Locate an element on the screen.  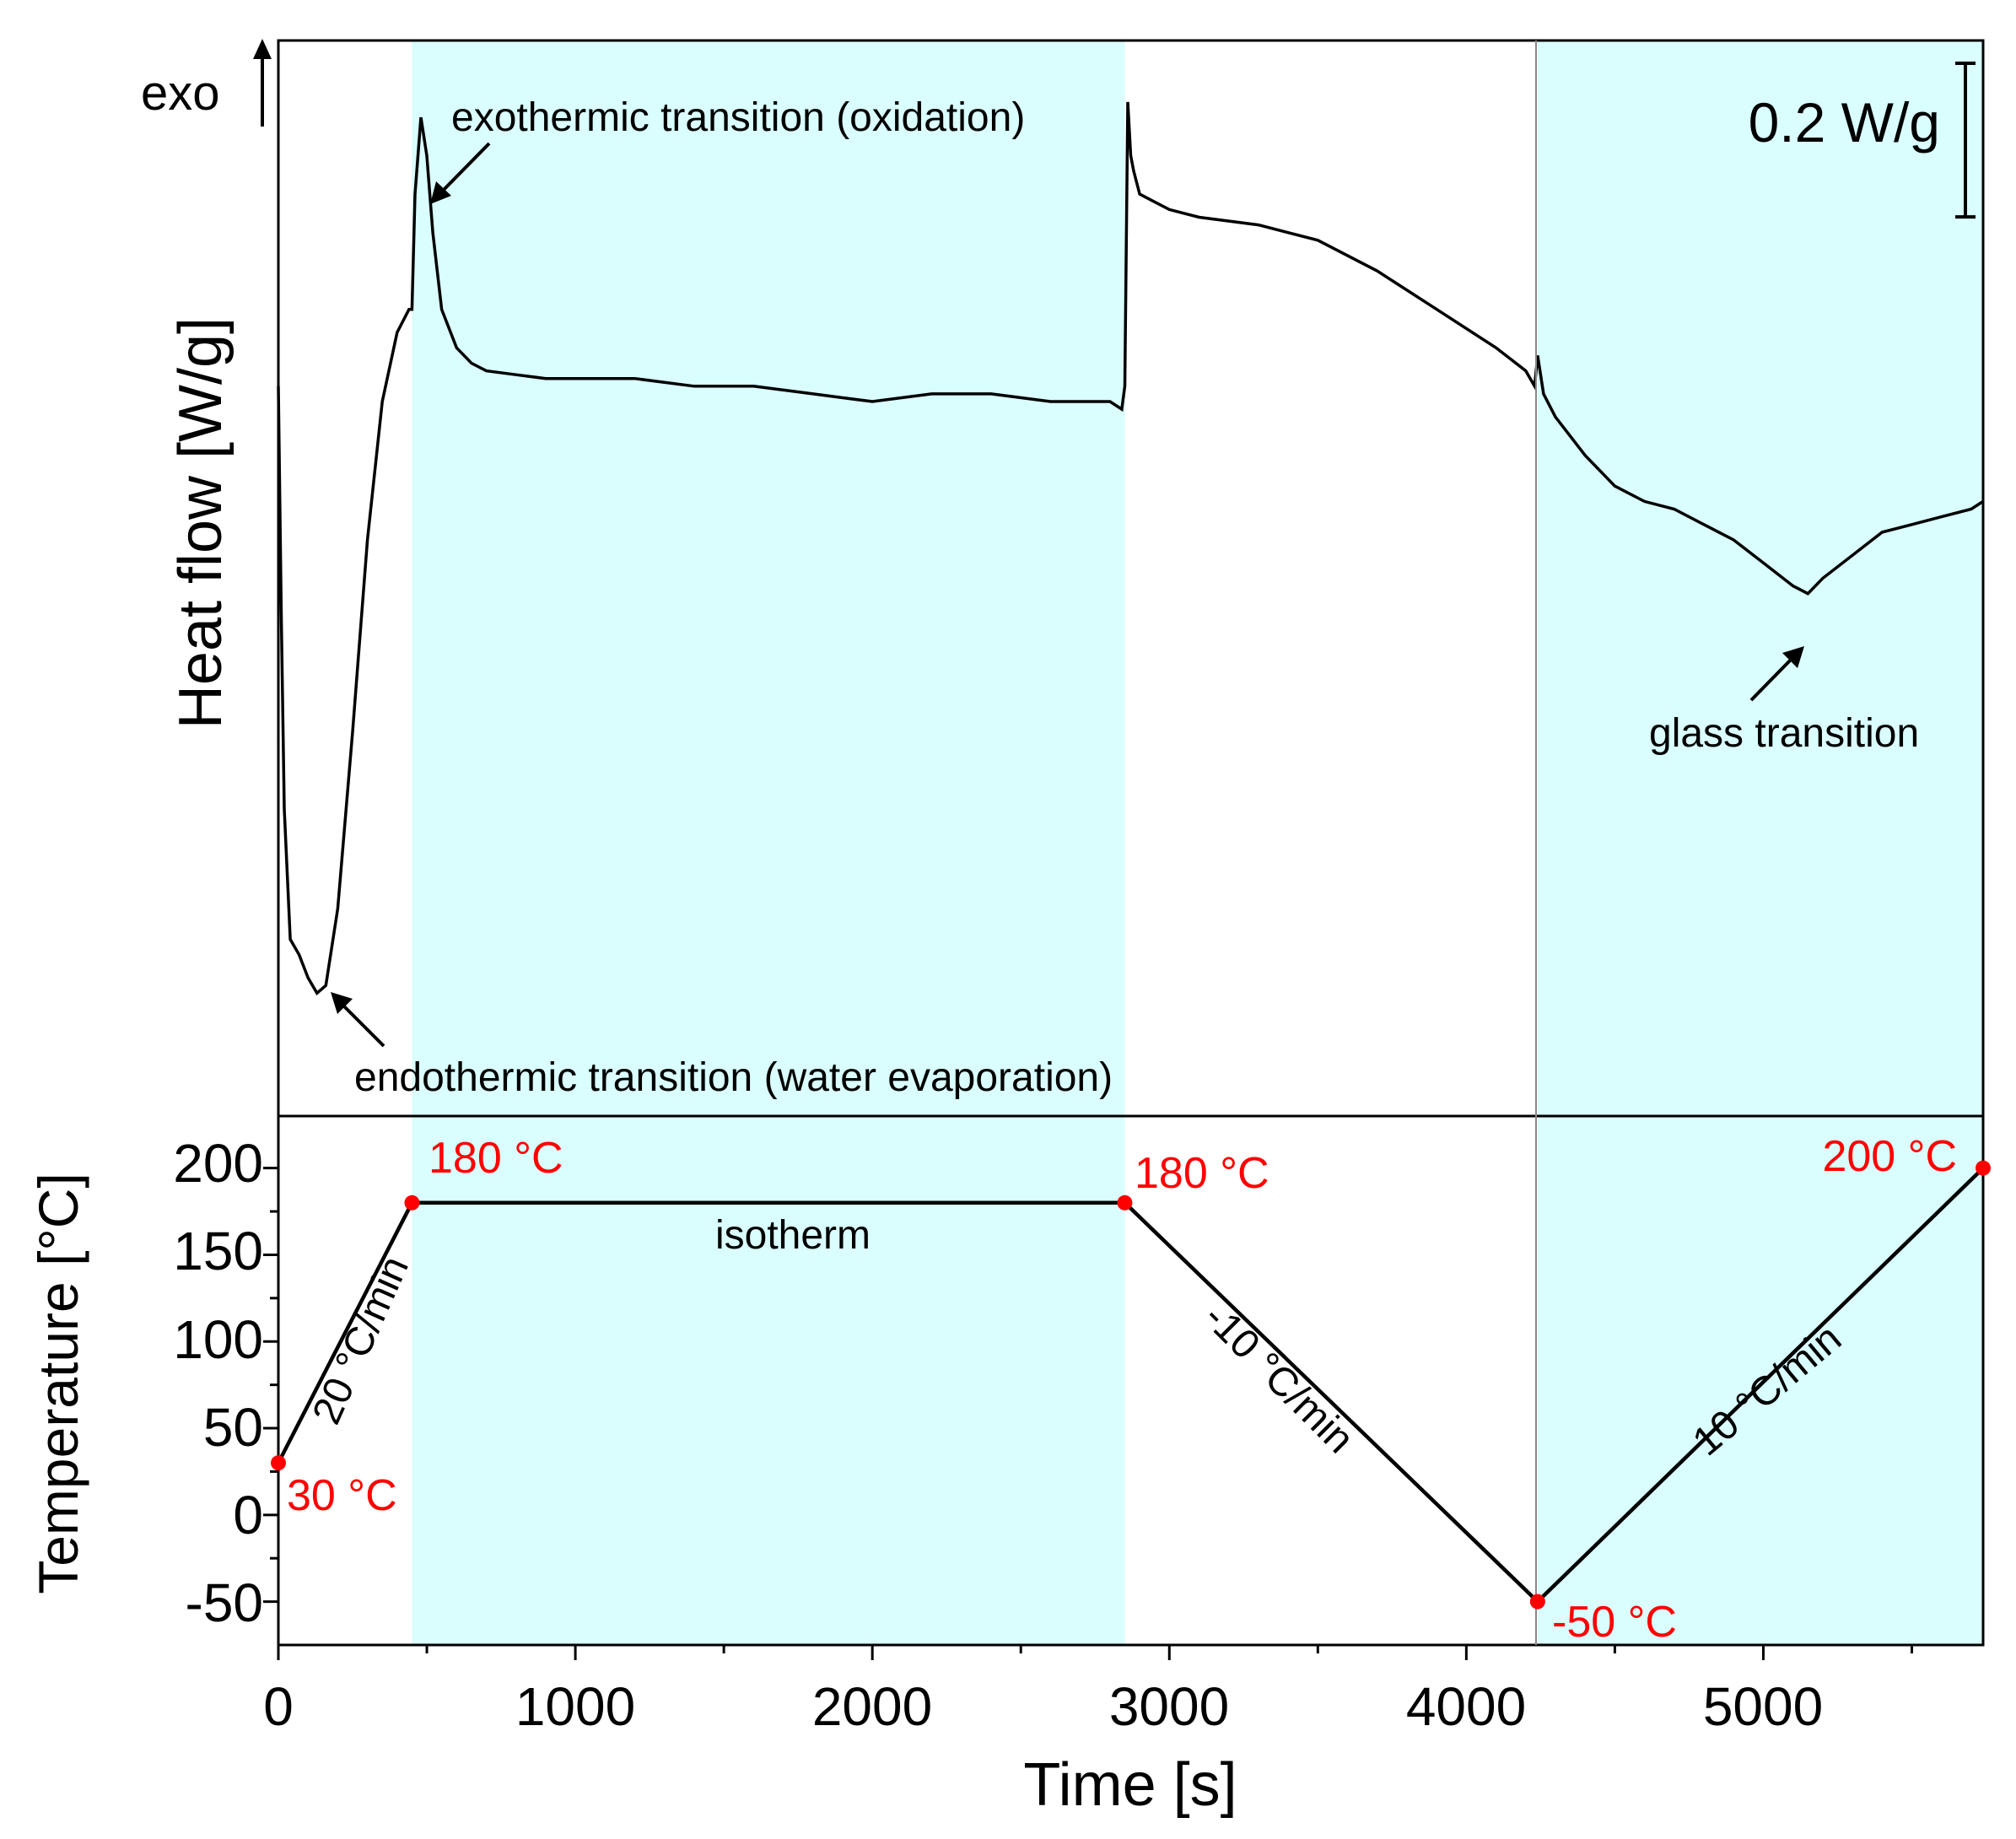
annotation-oxidation: exothermic transition (oxidation) is located at coordinates (738, 117).